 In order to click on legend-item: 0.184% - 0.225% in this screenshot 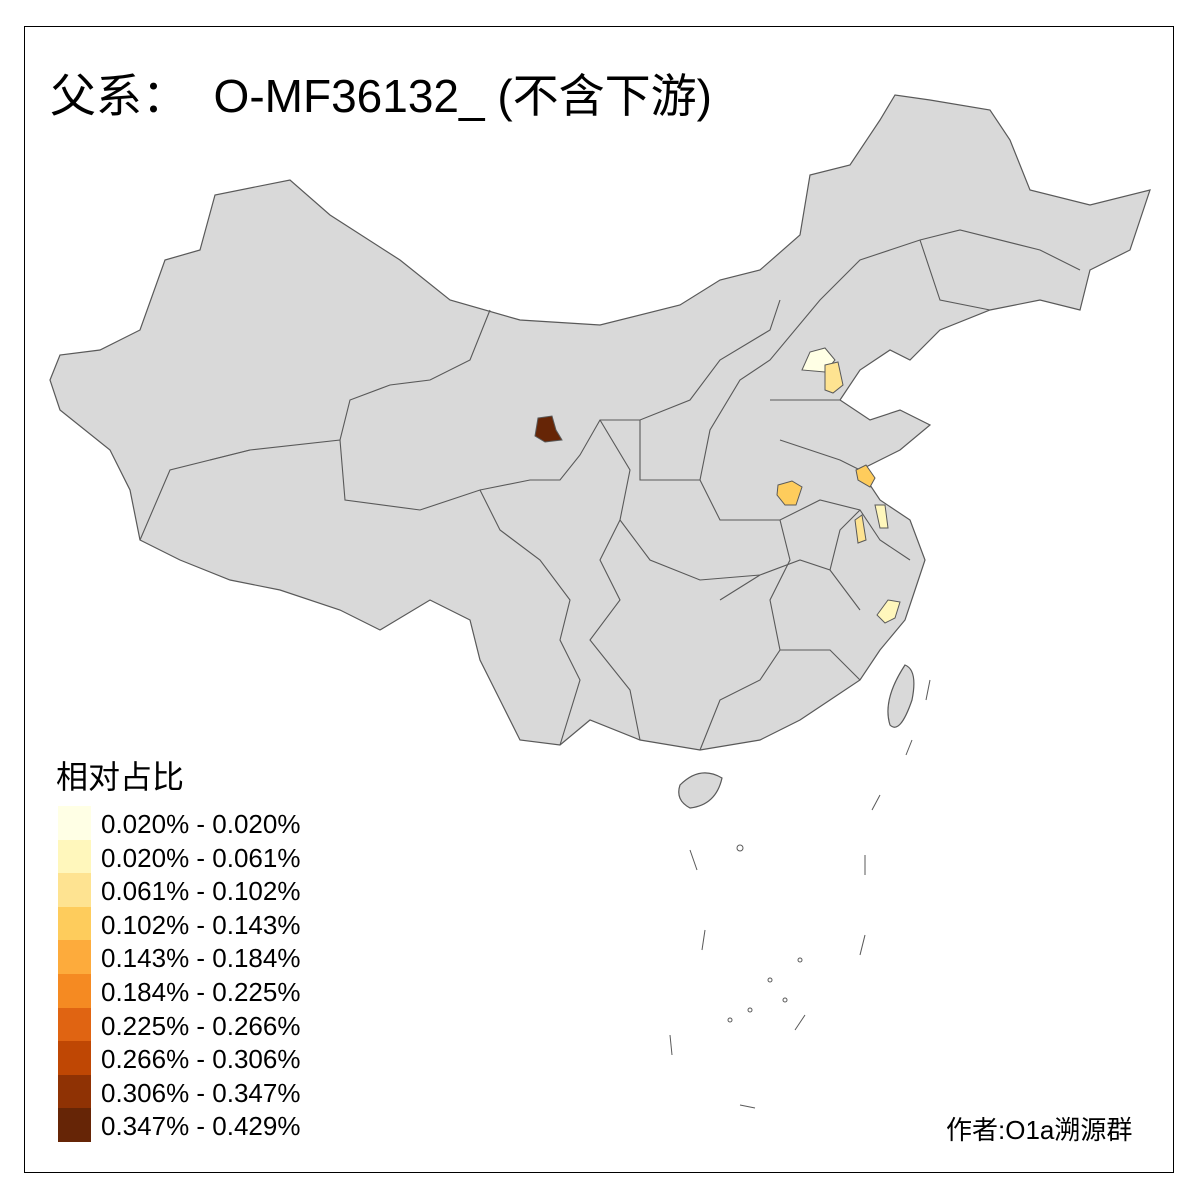, I will do `click(208, 991)`.